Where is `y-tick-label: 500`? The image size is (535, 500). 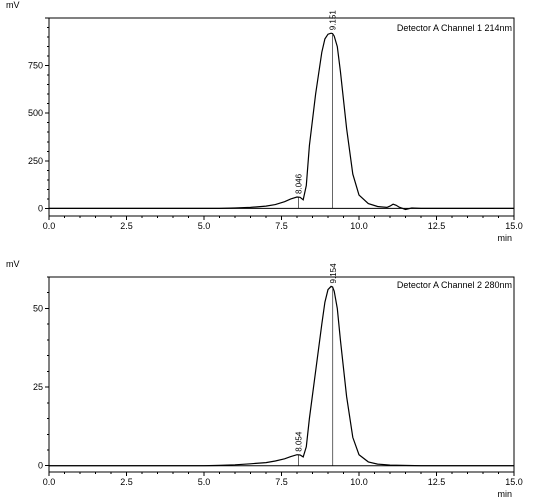
y-tick-label: 500 is located at coordinates (35, 113).